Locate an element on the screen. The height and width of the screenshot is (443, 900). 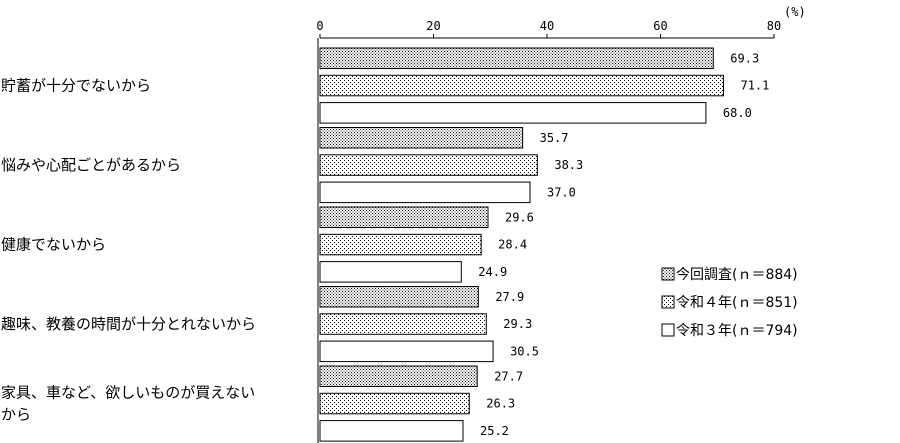
value-label: 69.3 is located at coordinates (744, 58).